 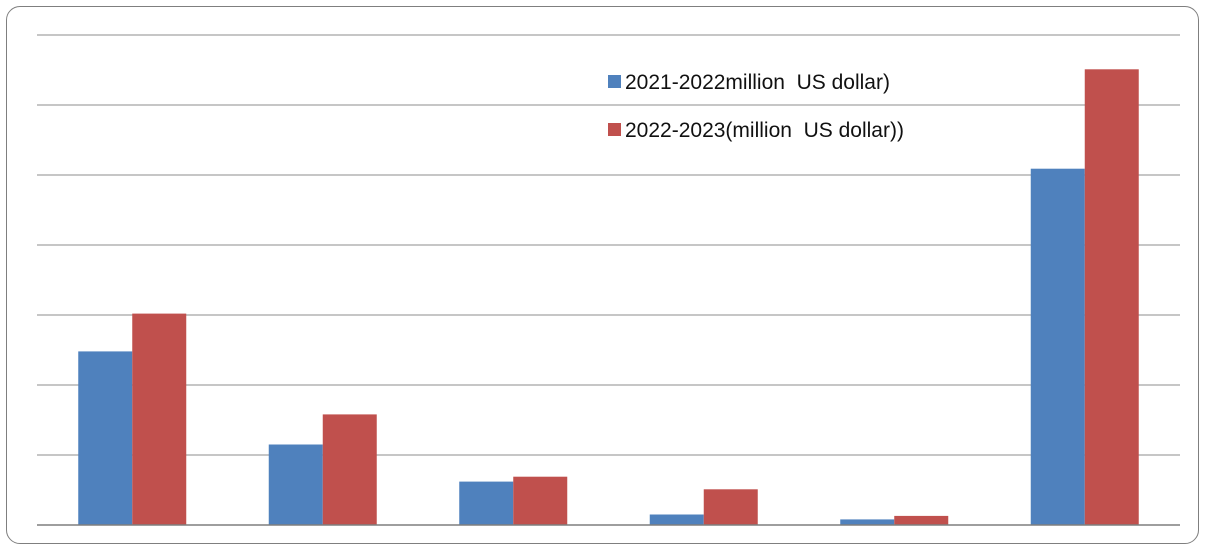 What do you see at coordinates (757, 82) in the screenshot?
I see `legend-label-1: 2021-2022million US dollar)` at bounding box center [757, 82].